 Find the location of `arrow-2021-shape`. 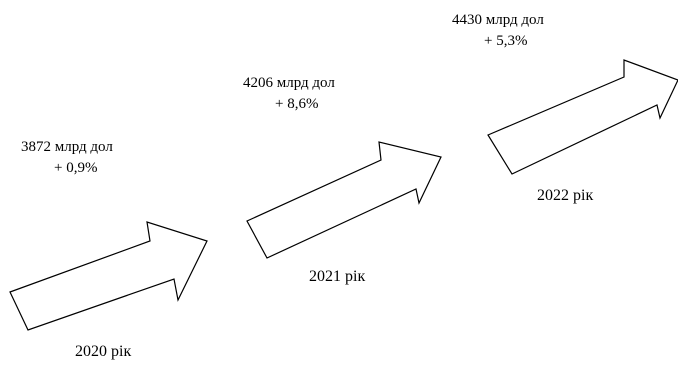

arrow-2021-shape is located at coordinates (344, 200).